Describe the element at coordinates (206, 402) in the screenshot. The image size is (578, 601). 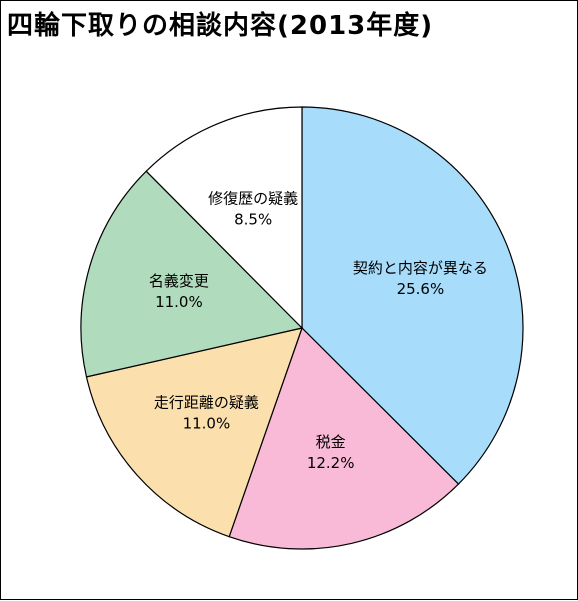
I see `slice-label-2: 走行距離の疑義` at that location.